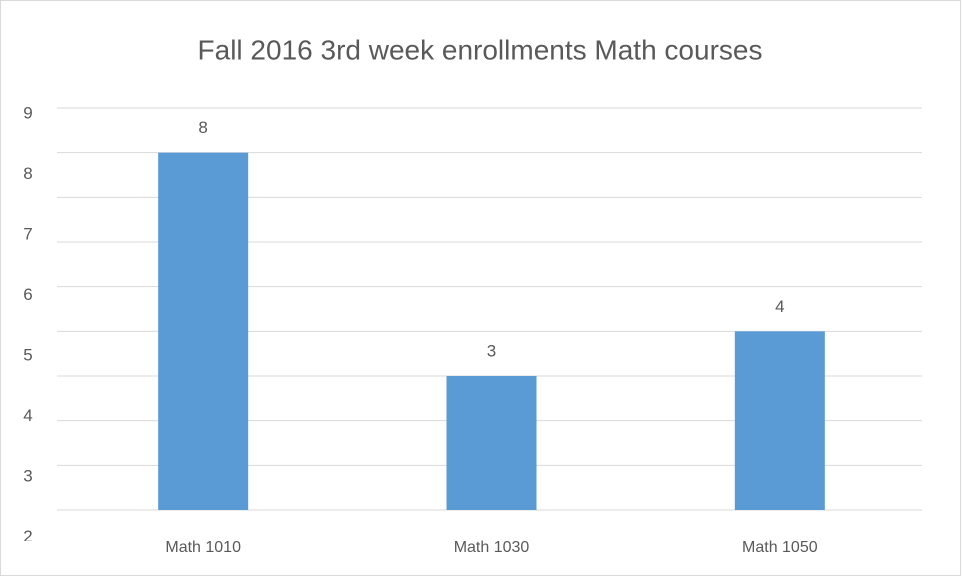 This screenshot has width=962, height=577. Describe the element at coordinates (203, 547) in the screenshot. I see `x-tick-label: Math 1010` at that location.